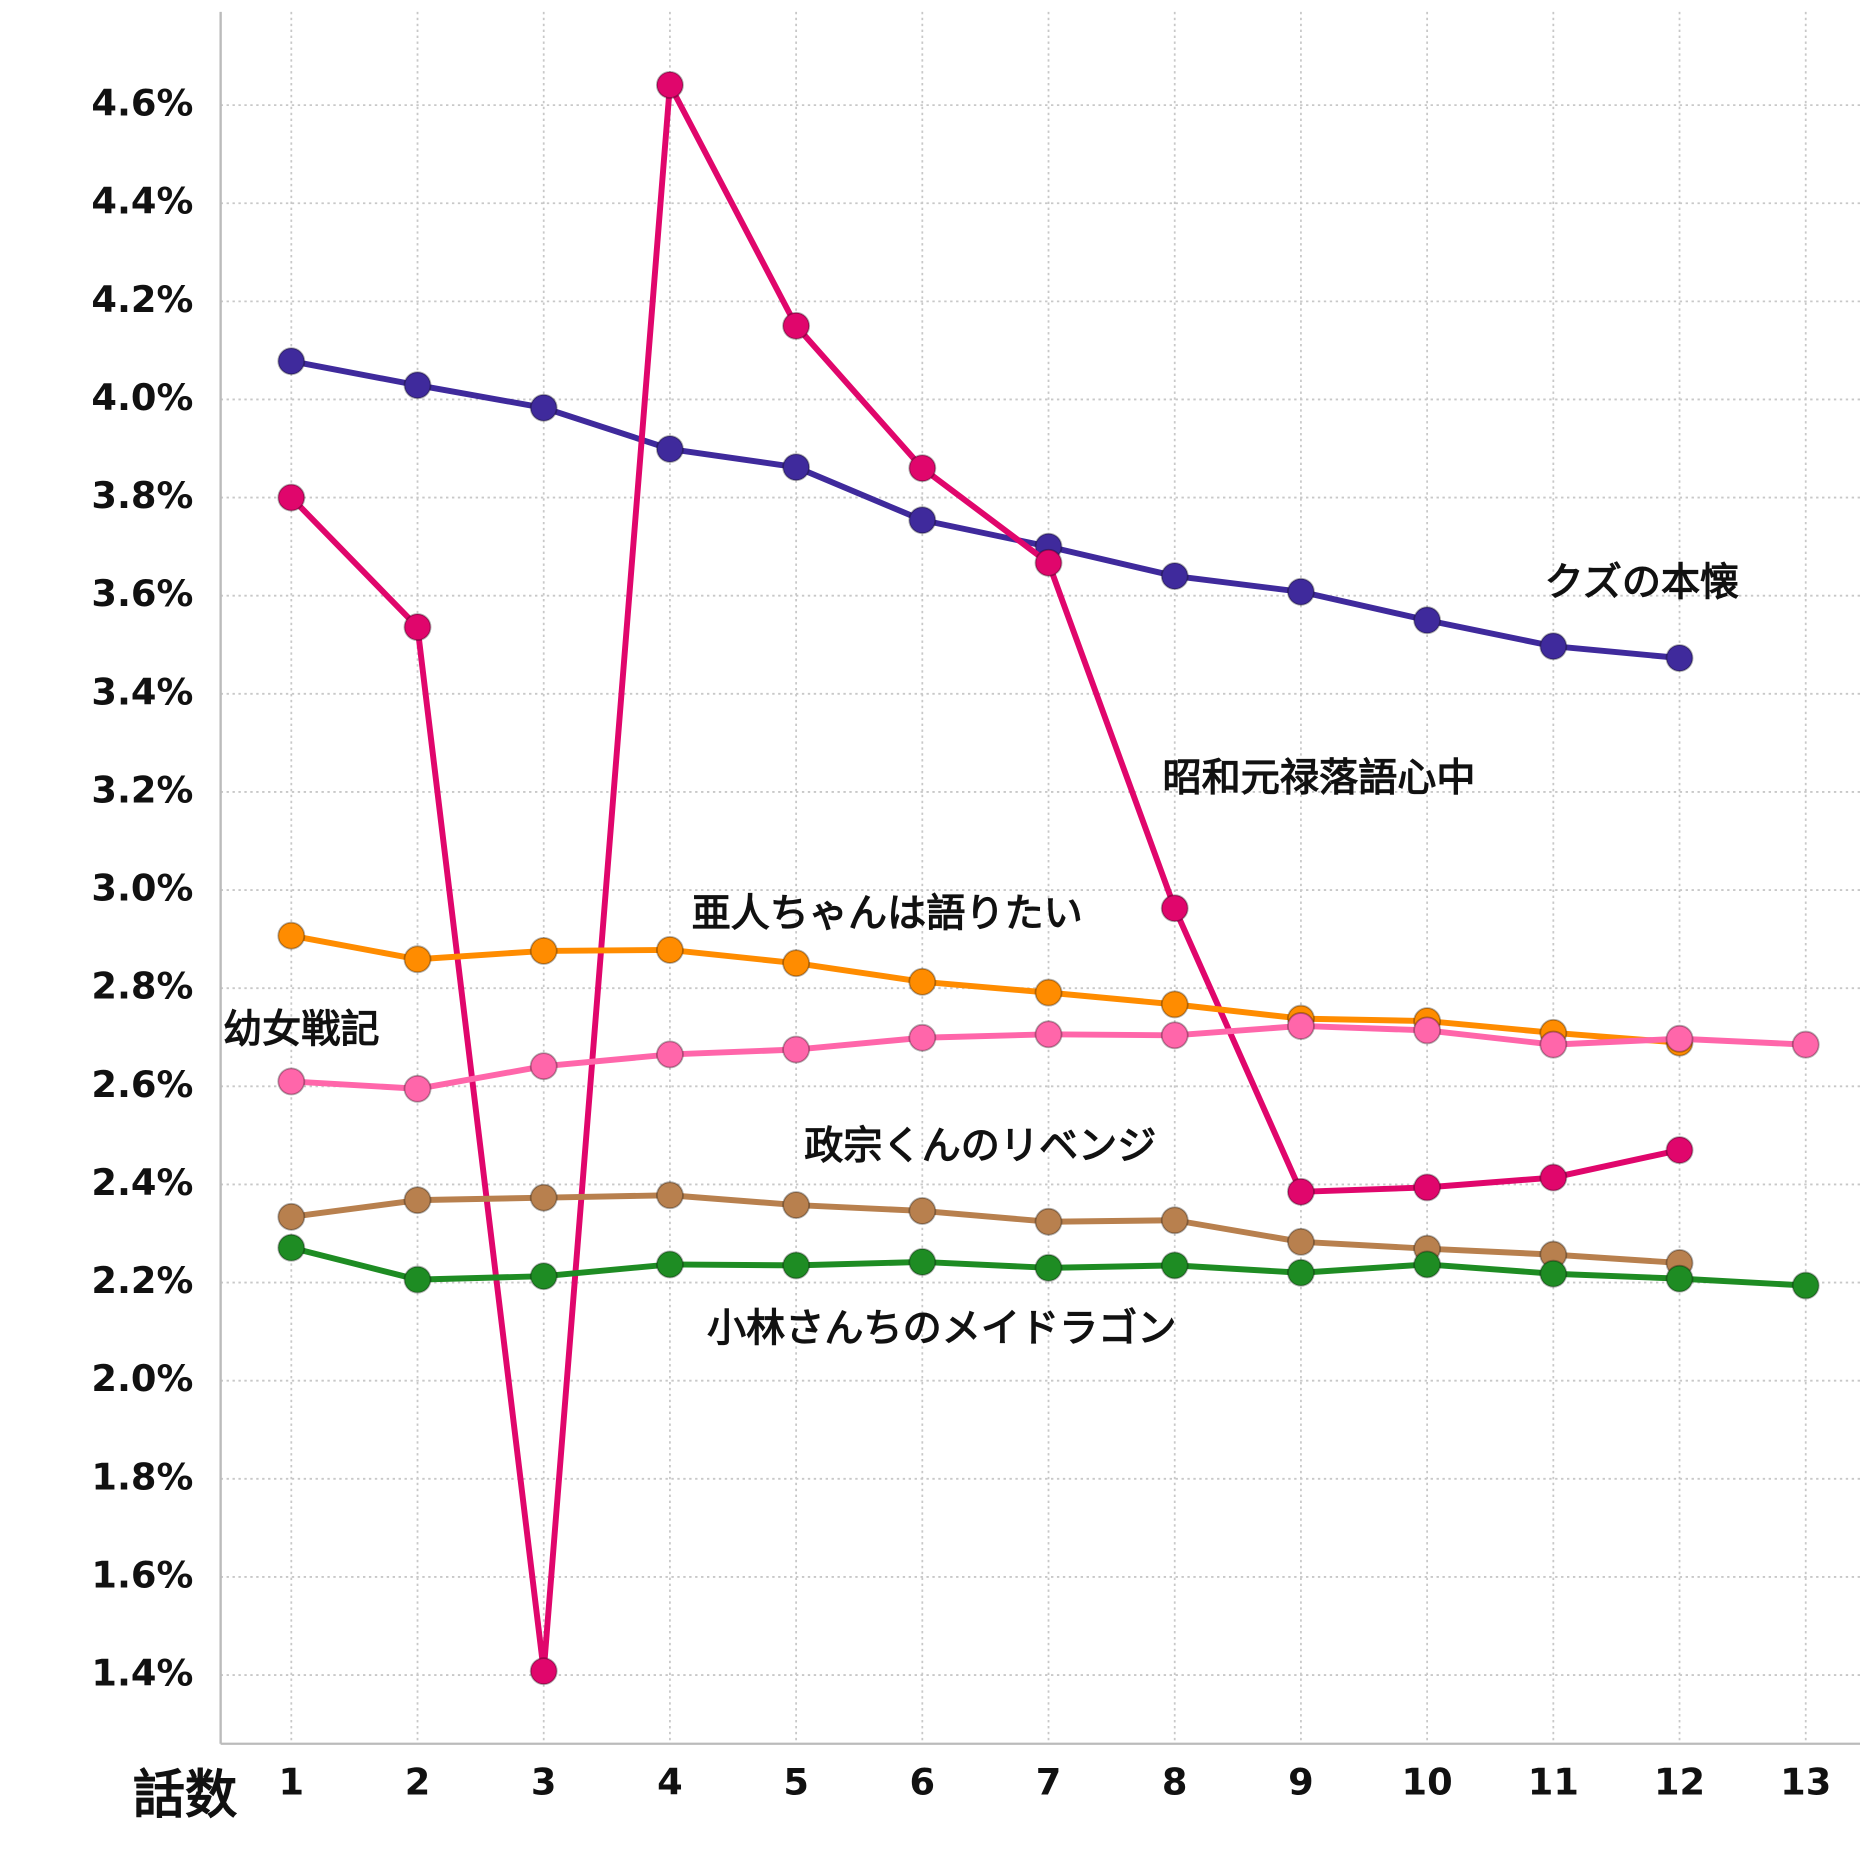 The image size is (1860, 1860). What do you see at coordinates (185, 1795) in the screenshot?
I see `x-axis-title: 話数` at bounding box center [185, 1795].